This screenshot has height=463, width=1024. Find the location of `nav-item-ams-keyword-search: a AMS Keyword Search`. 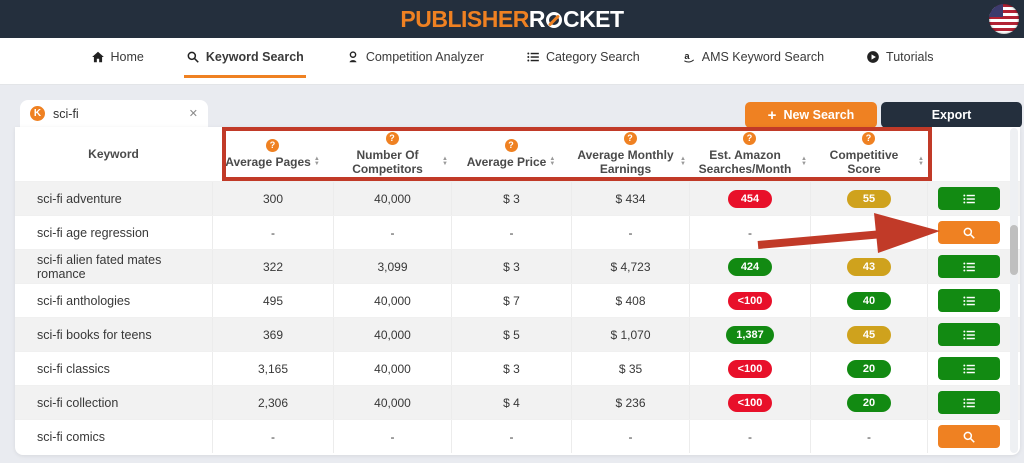

nav-item-ams-keyword-search: a AMS Keyword Search is located at coordinates (753, 58).